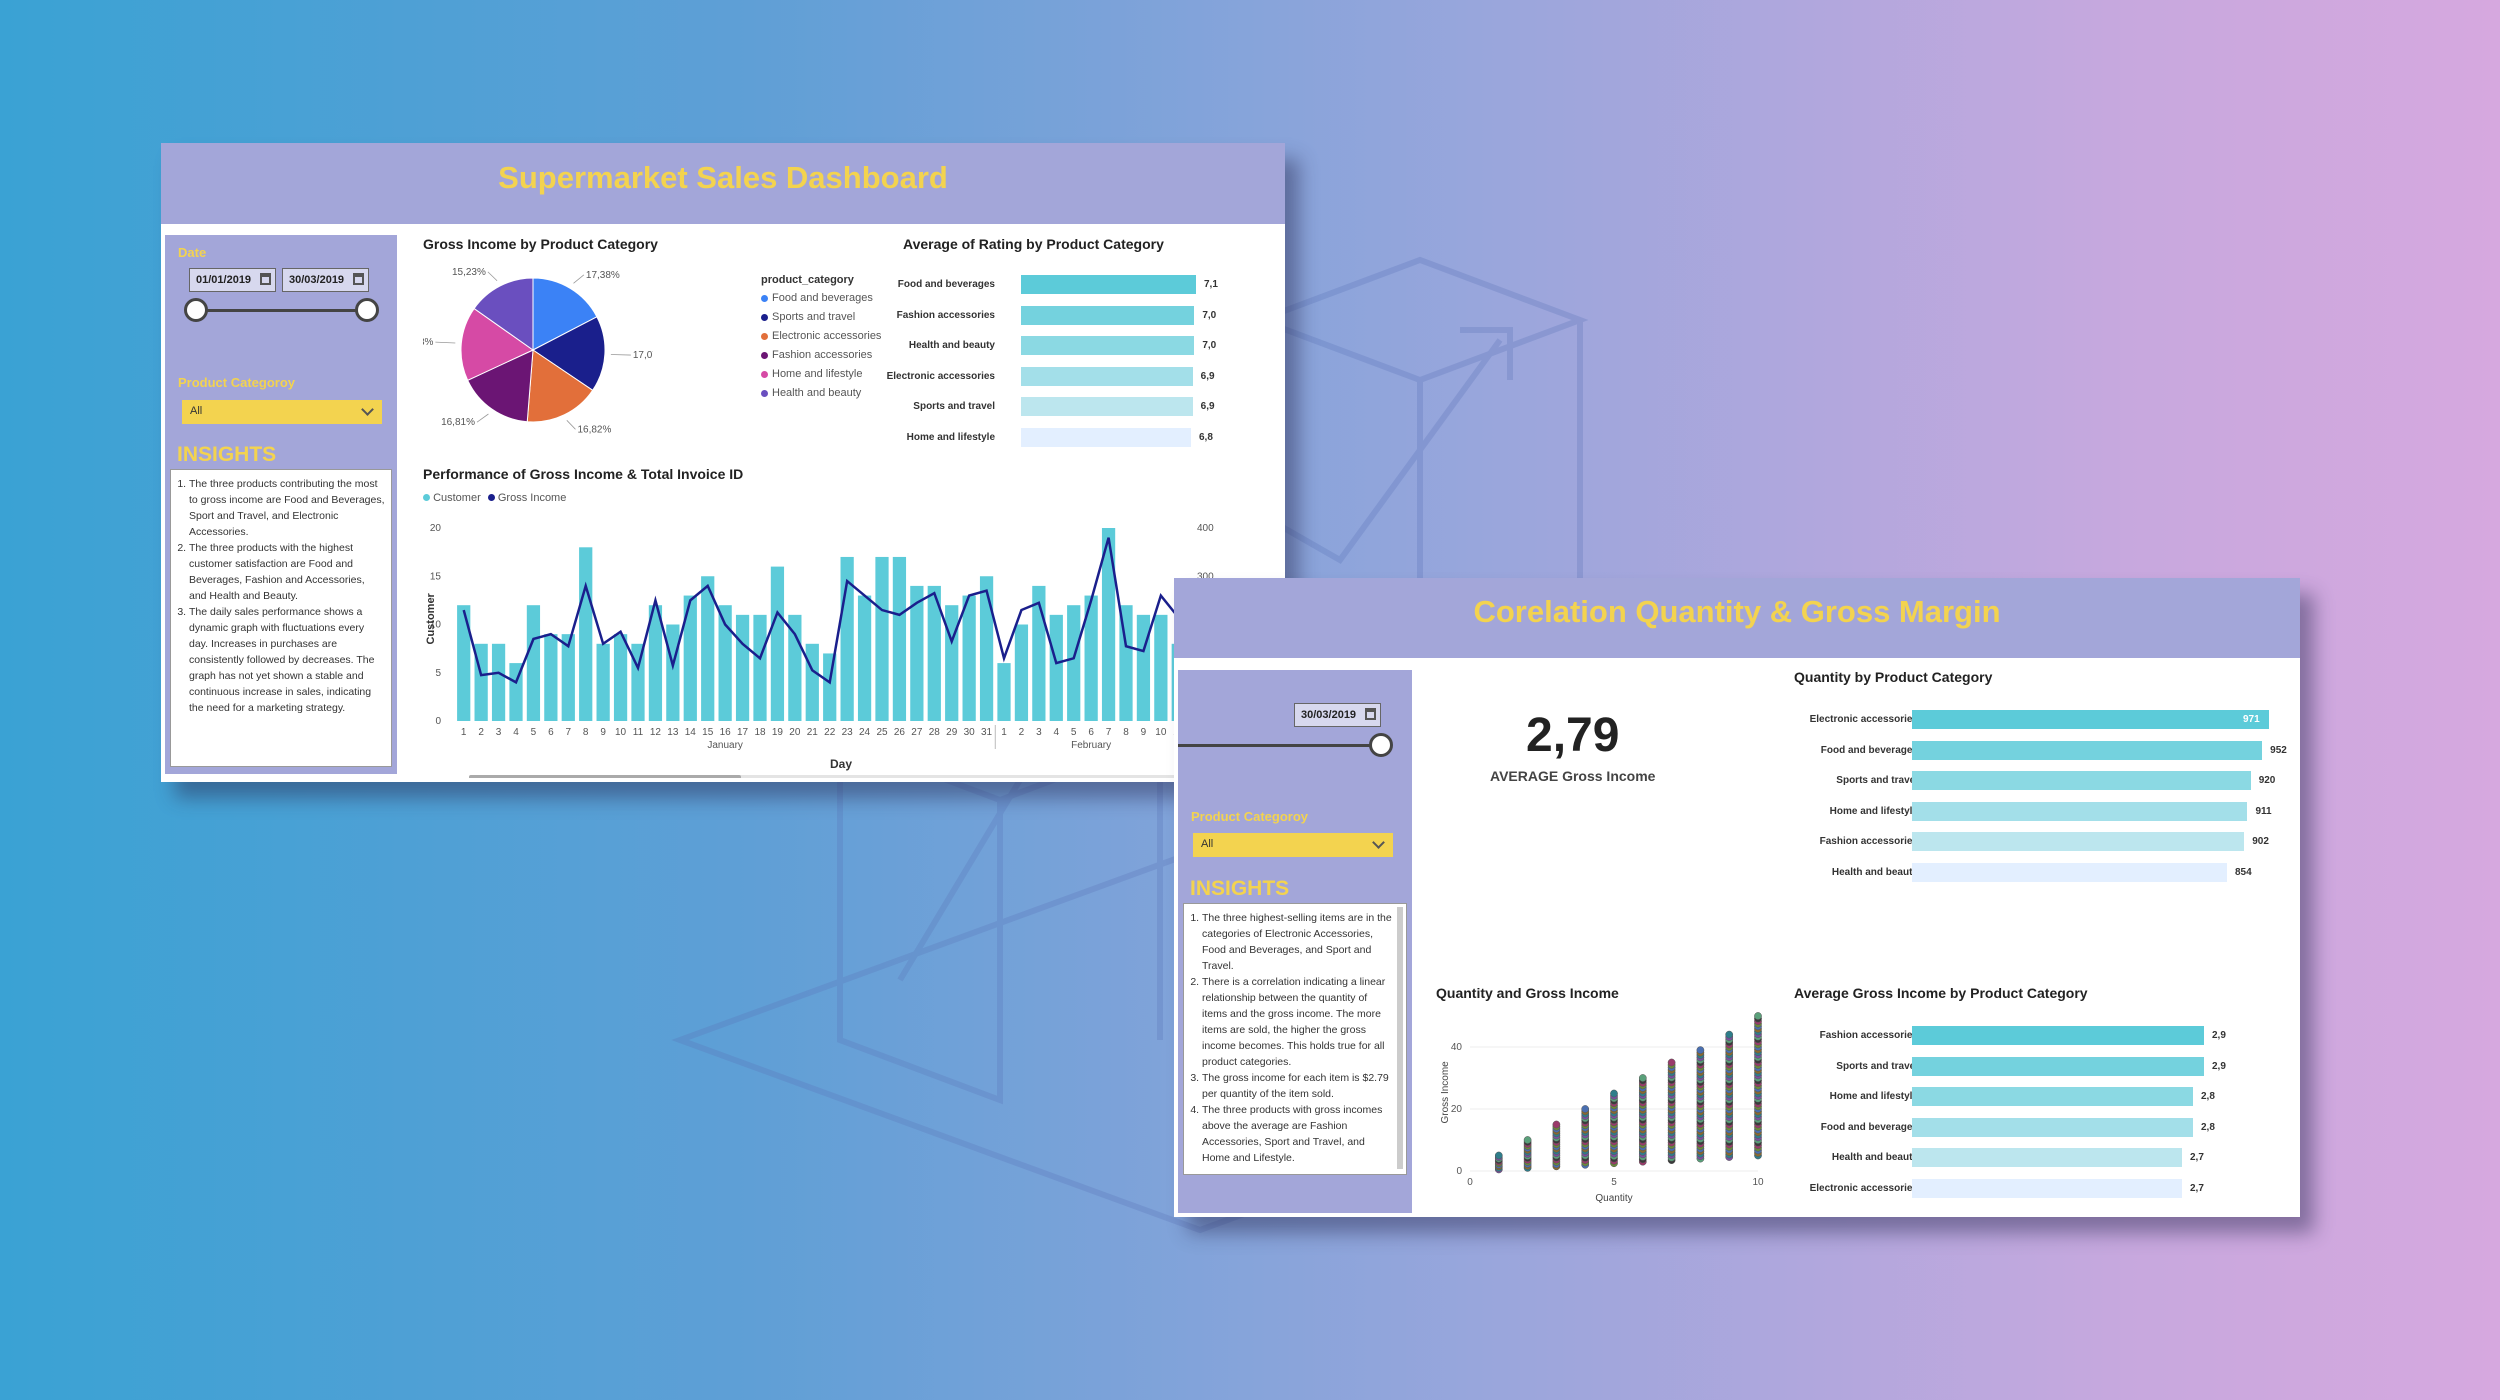 The width and height of the screenshot is (2500, 1400). I want to click on pie-legend-item: Electronic accessories, so click(821, 336).